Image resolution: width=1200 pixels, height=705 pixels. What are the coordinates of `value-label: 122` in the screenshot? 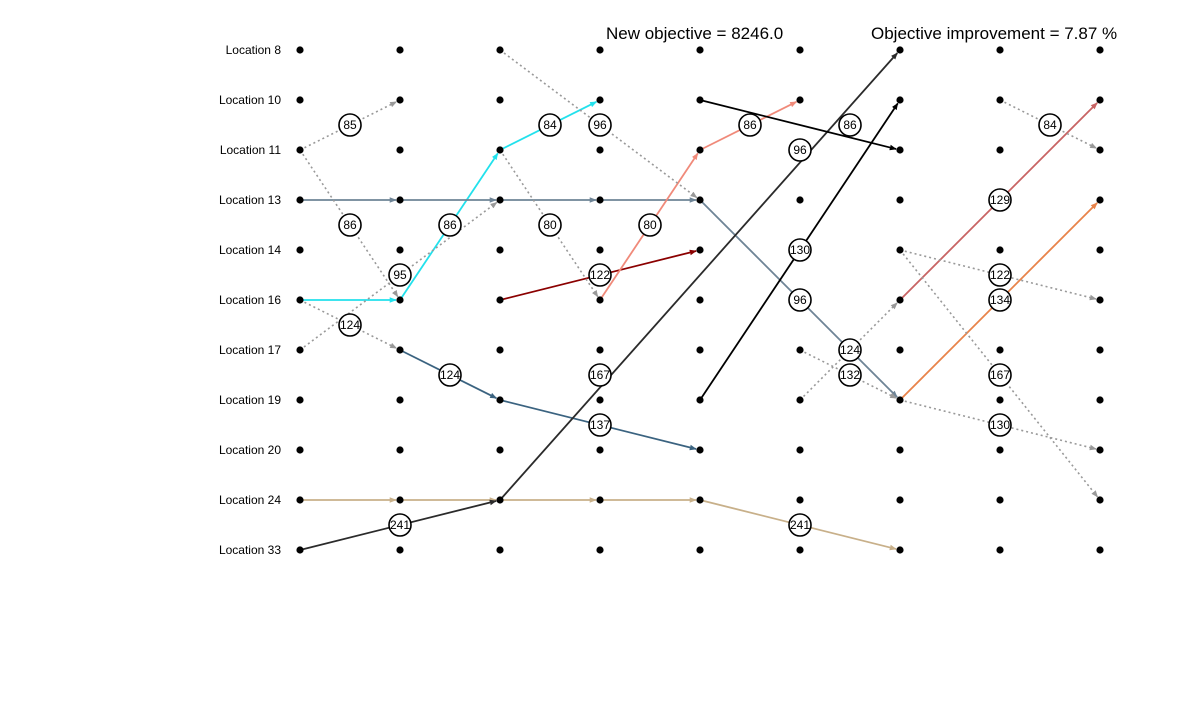 It's located at (600, 275).